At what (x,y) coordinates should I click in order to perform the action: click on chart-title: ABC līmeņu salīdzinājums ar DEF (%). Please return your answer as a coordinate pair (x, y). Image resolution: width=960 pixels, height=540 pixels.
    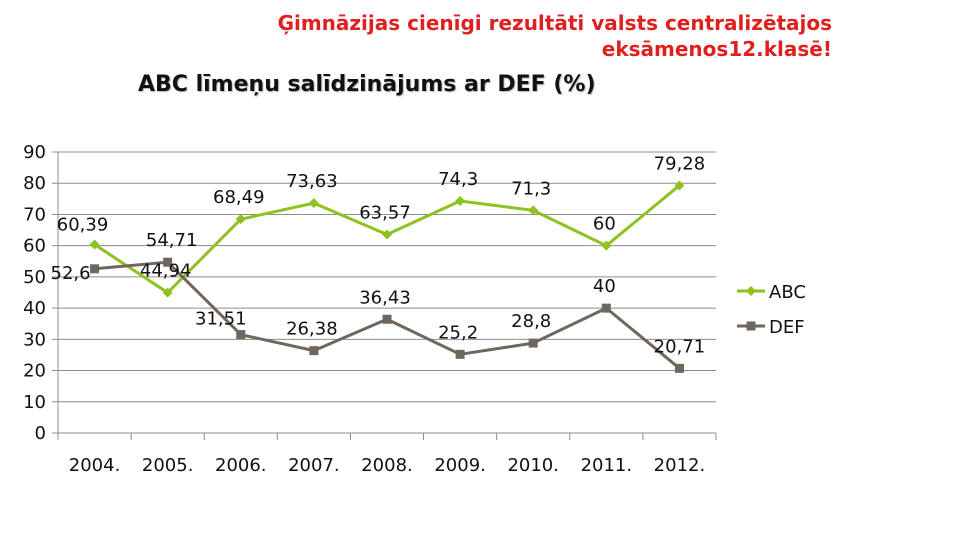
    Looking at the image, I should click on (367, 84).